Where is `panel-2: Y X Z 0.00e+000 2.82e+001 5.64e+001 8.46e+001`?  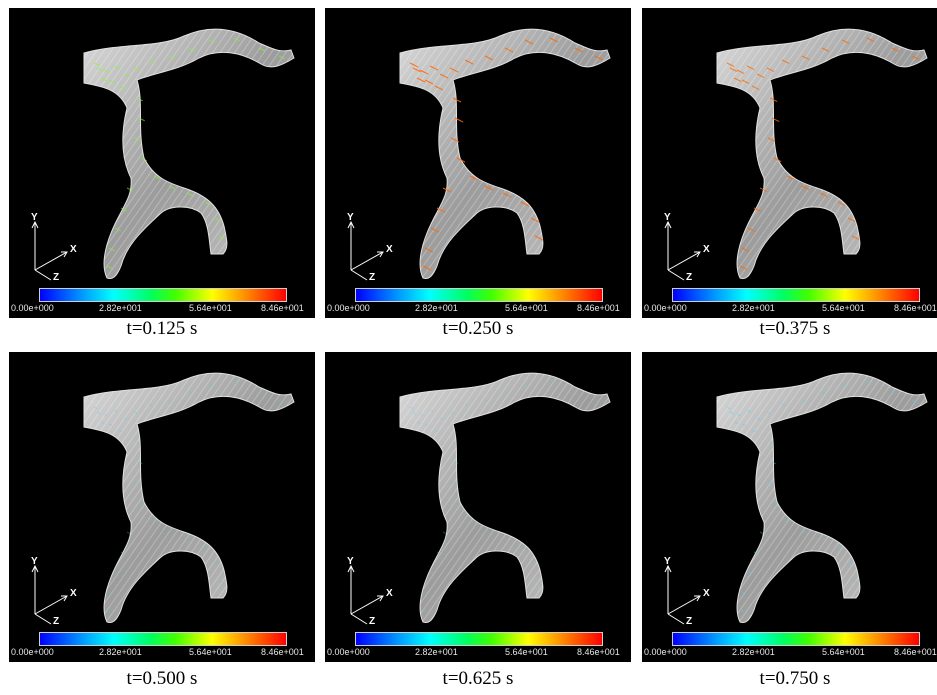 panel-2: Y X Z 0.00e+000 2.82e+001 5.64e+001 8.46e+001 is located at coordinates (478, 163).